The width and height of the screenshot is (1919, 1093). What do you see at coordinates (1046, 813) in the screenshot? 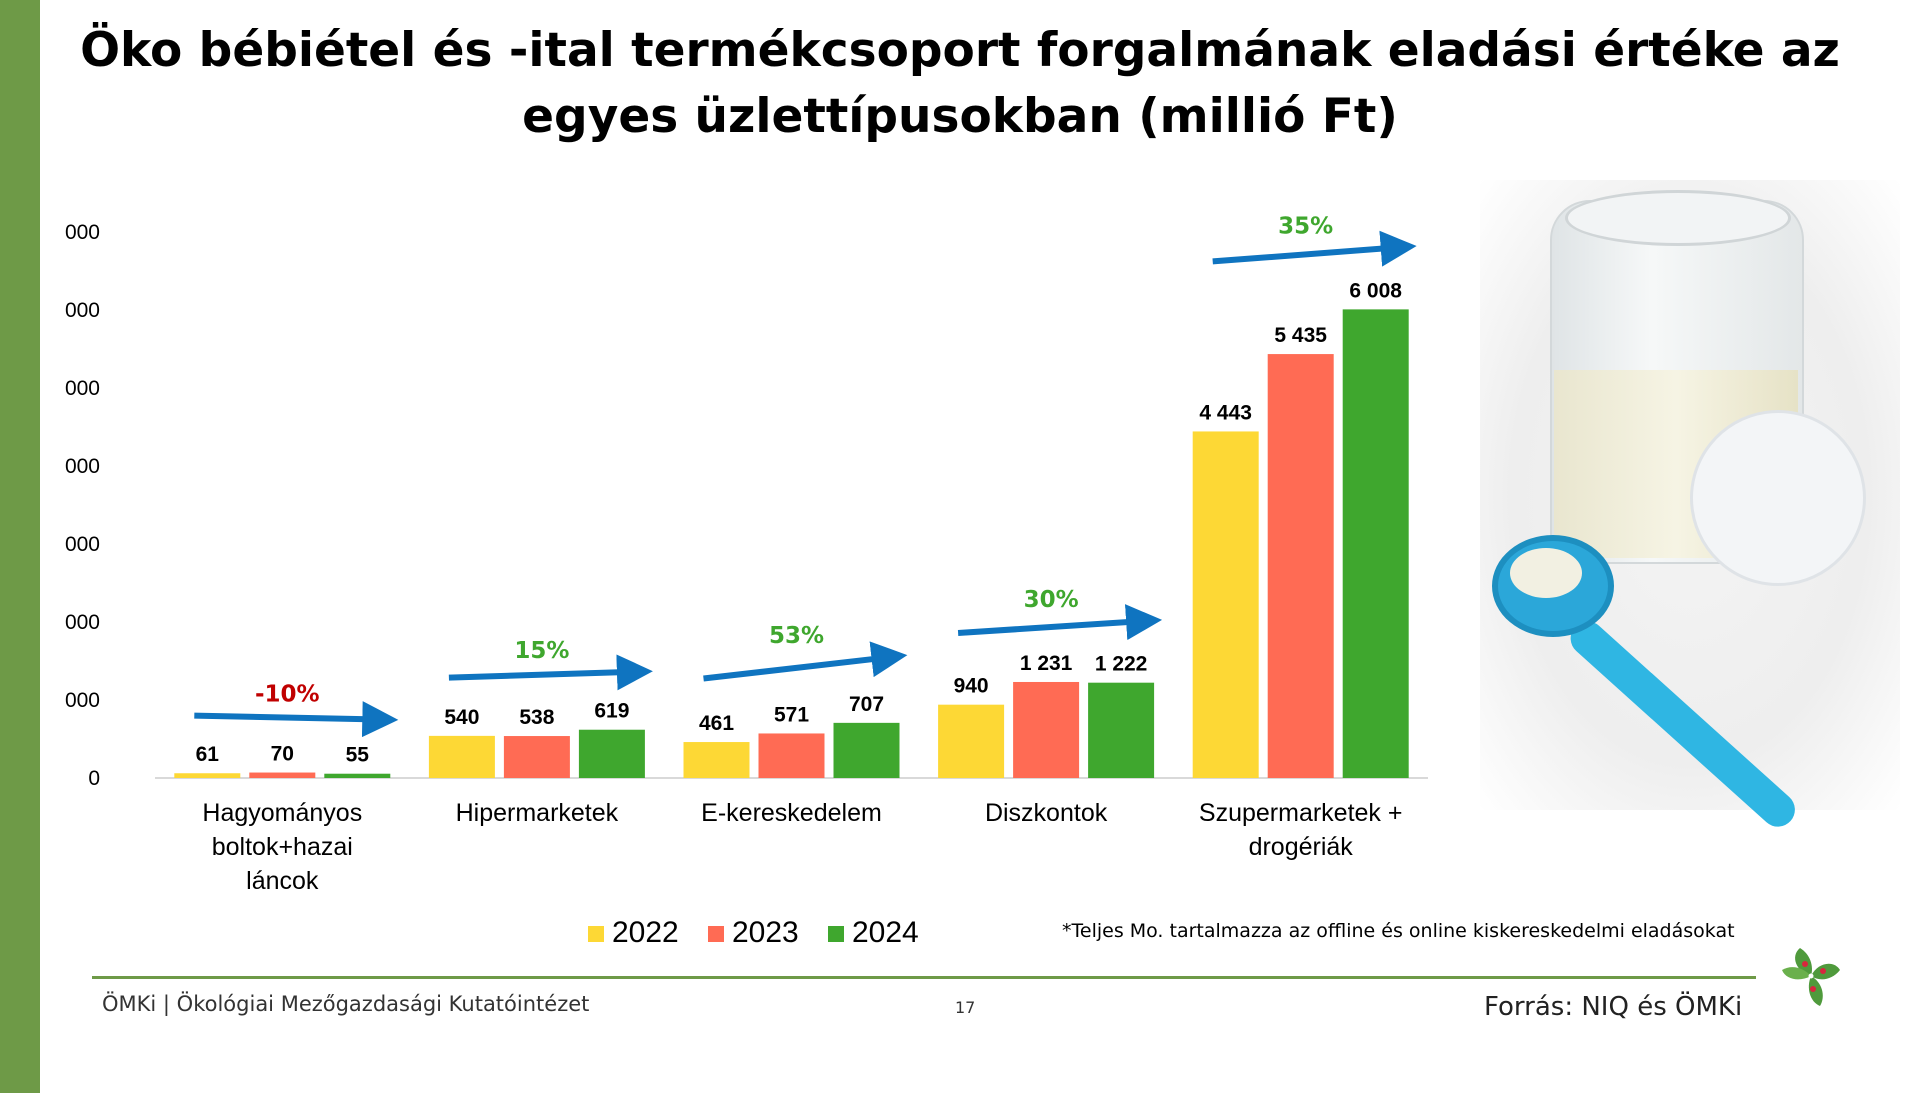
I see `x-category-label: Diszkontok` at bounding box center [1046, 813].